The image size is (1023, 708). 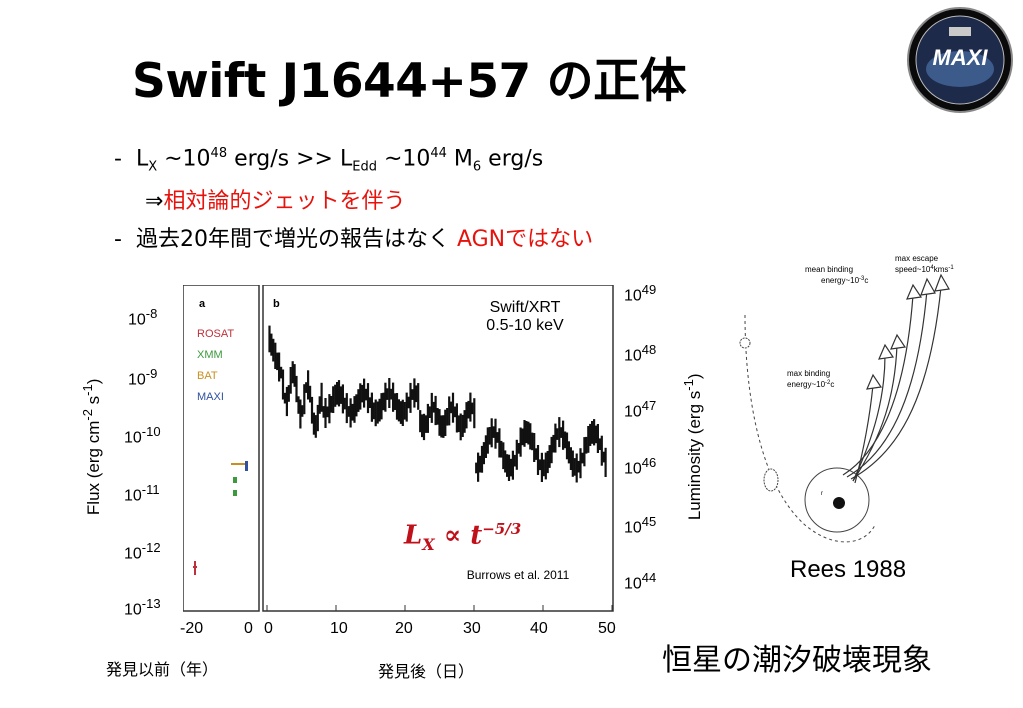 I want to click on incoming-star, so click(x=745, y=343).